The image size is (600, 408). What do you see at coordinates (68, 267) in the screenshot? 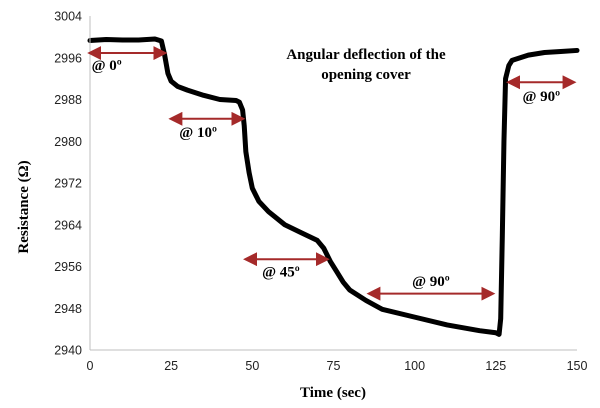
I see `y-tick-label: 2956` at bounding box center [68, 267].